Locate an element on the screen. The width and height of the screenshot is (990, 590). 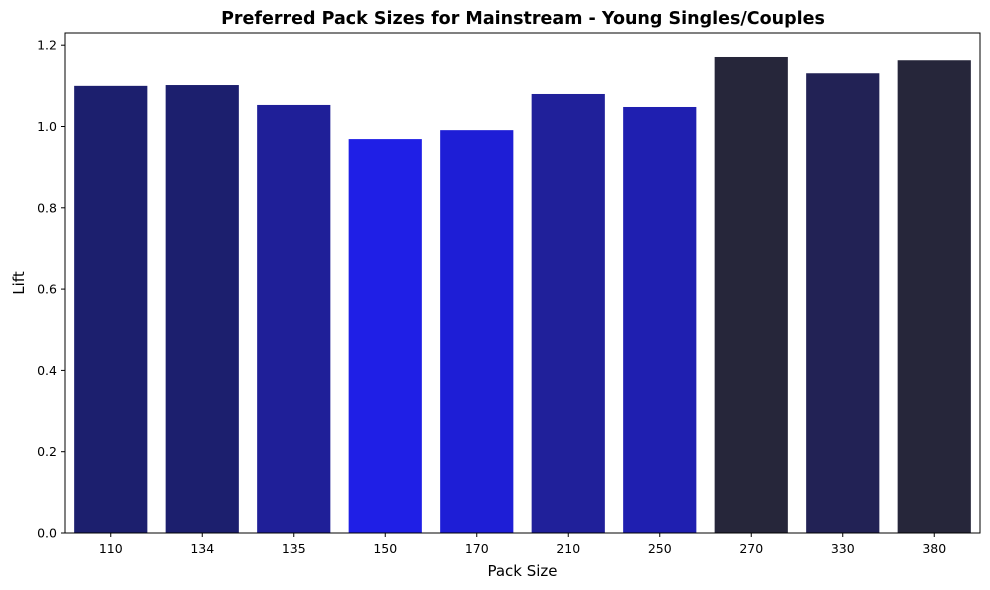
y-axis: 0.0 0.2 0.4 0.6 0.8 1.0 1.2 is located at coordinates (51, 289).